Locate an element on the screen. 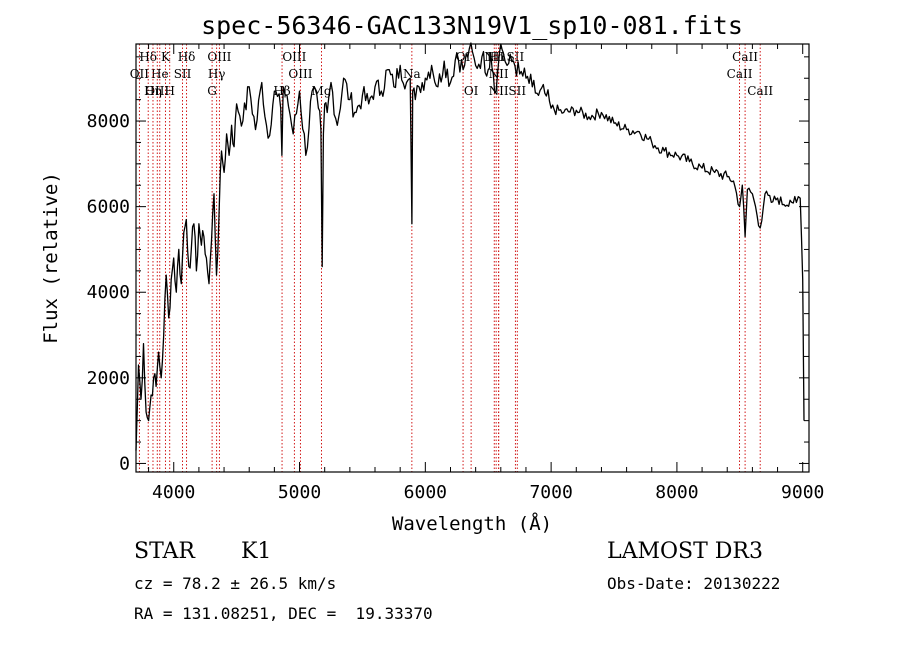  line-label: H is located at coordinates (169, 91).